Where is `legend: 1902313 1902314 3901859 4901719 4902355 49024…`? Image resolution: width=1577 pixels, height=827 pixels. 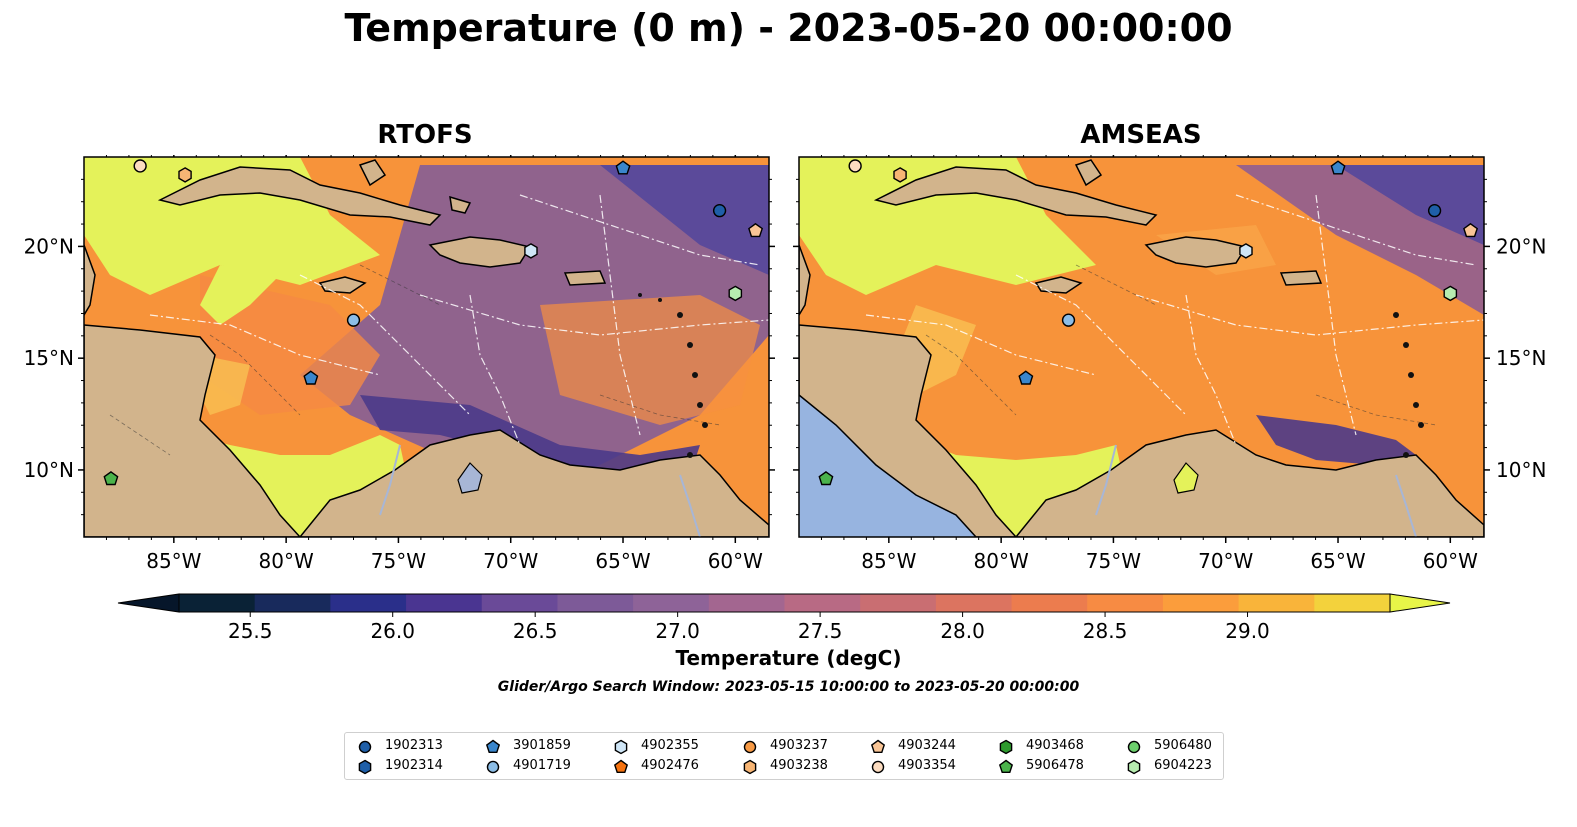
legend: 1902313 1902314 3901859 4901719 4902355 49024… is located at coordinates (784, 756).